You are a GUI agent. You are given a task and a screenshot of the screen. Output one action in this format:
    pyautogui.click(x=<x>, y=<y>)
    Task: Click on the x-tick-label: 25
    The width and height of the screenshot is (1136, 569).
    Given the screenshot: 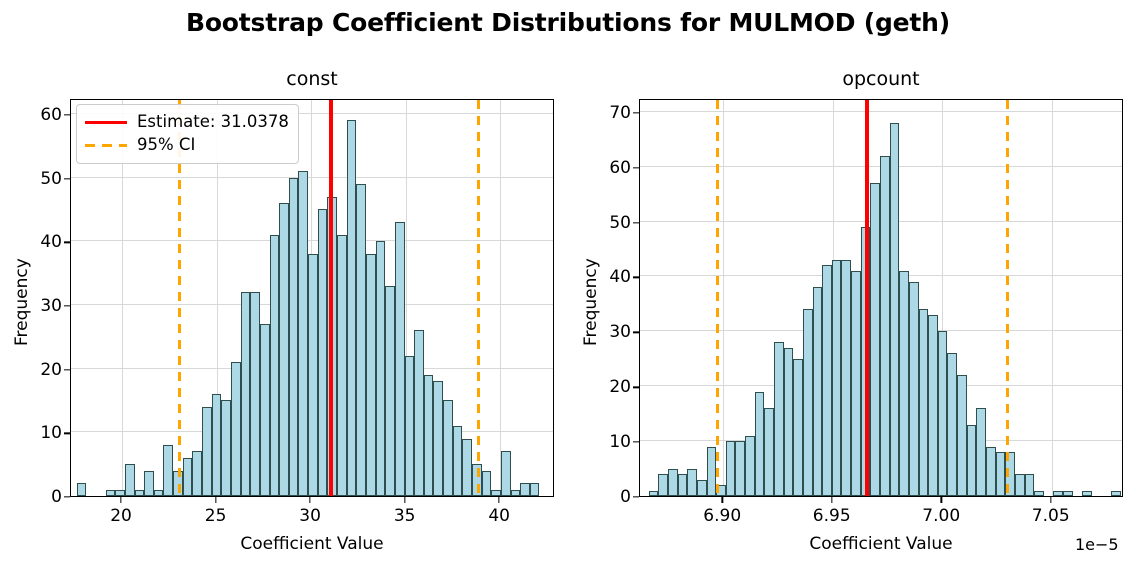 What is the action you would take?
    pyautogui.click(x=215, y=516)
    